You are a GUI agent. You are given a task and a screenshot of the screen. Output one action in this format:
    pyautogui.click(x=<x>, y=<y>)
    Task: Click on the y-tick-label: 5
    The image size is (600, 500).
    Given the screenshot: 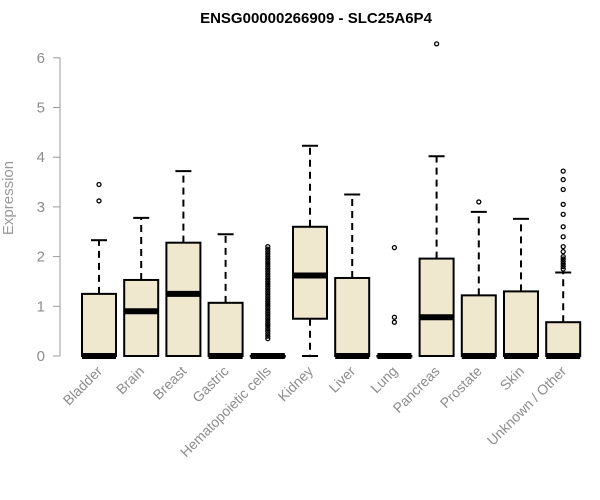 What is the action you would take?
    pyautogui.click(x=41, y=108)
    